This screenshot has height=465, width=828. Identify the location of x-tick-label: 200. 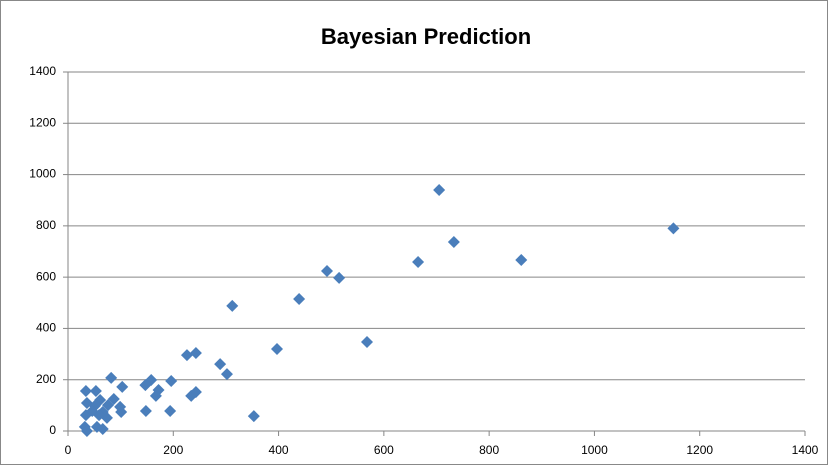
(173, 450).